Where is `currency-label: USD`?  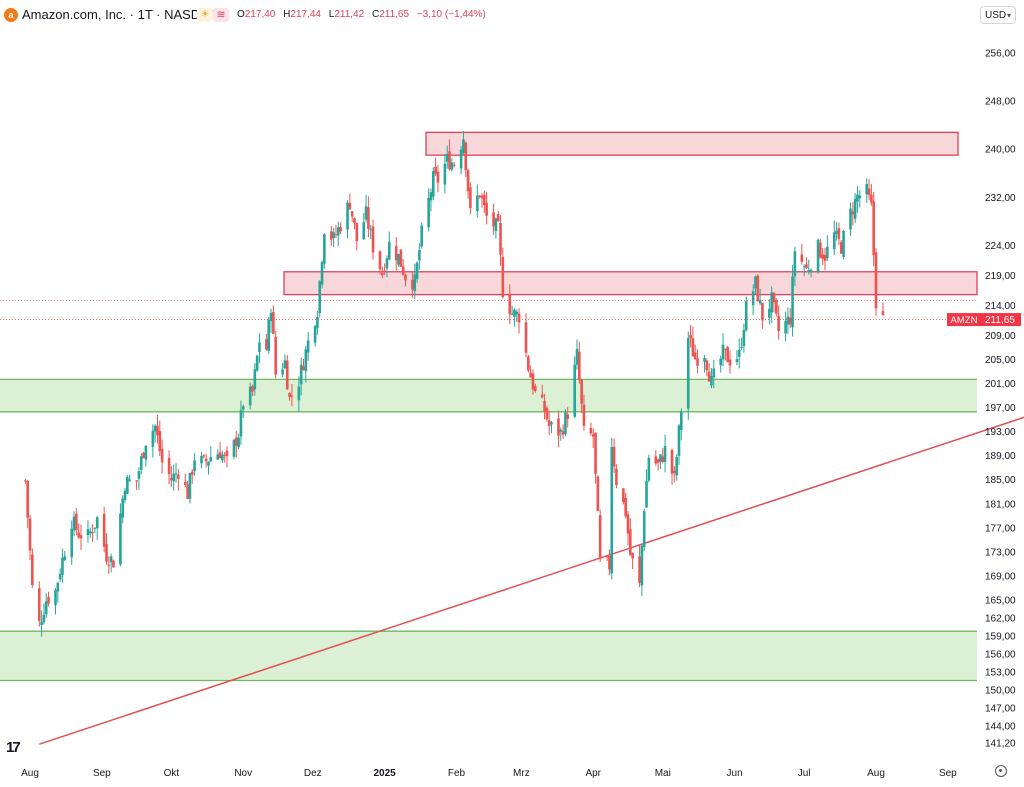 currency-label: USD is located at coordinates (996, 15).